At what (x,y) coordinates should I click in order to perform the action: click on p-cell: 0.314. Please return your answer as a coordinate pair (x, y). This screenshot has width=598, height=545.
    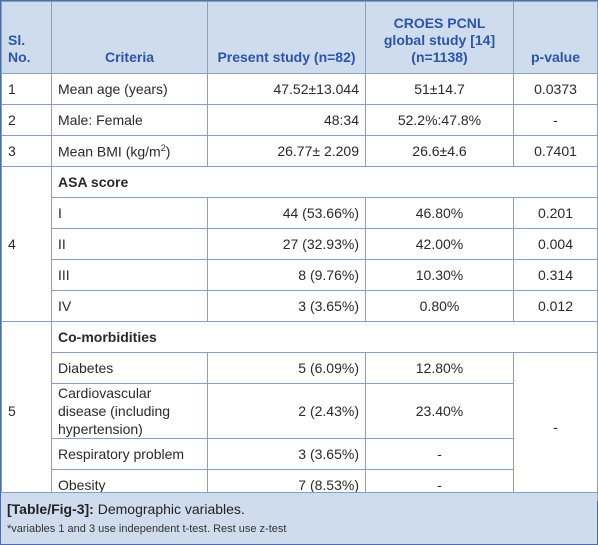
    Looking at the image, I should click on (555, 275).